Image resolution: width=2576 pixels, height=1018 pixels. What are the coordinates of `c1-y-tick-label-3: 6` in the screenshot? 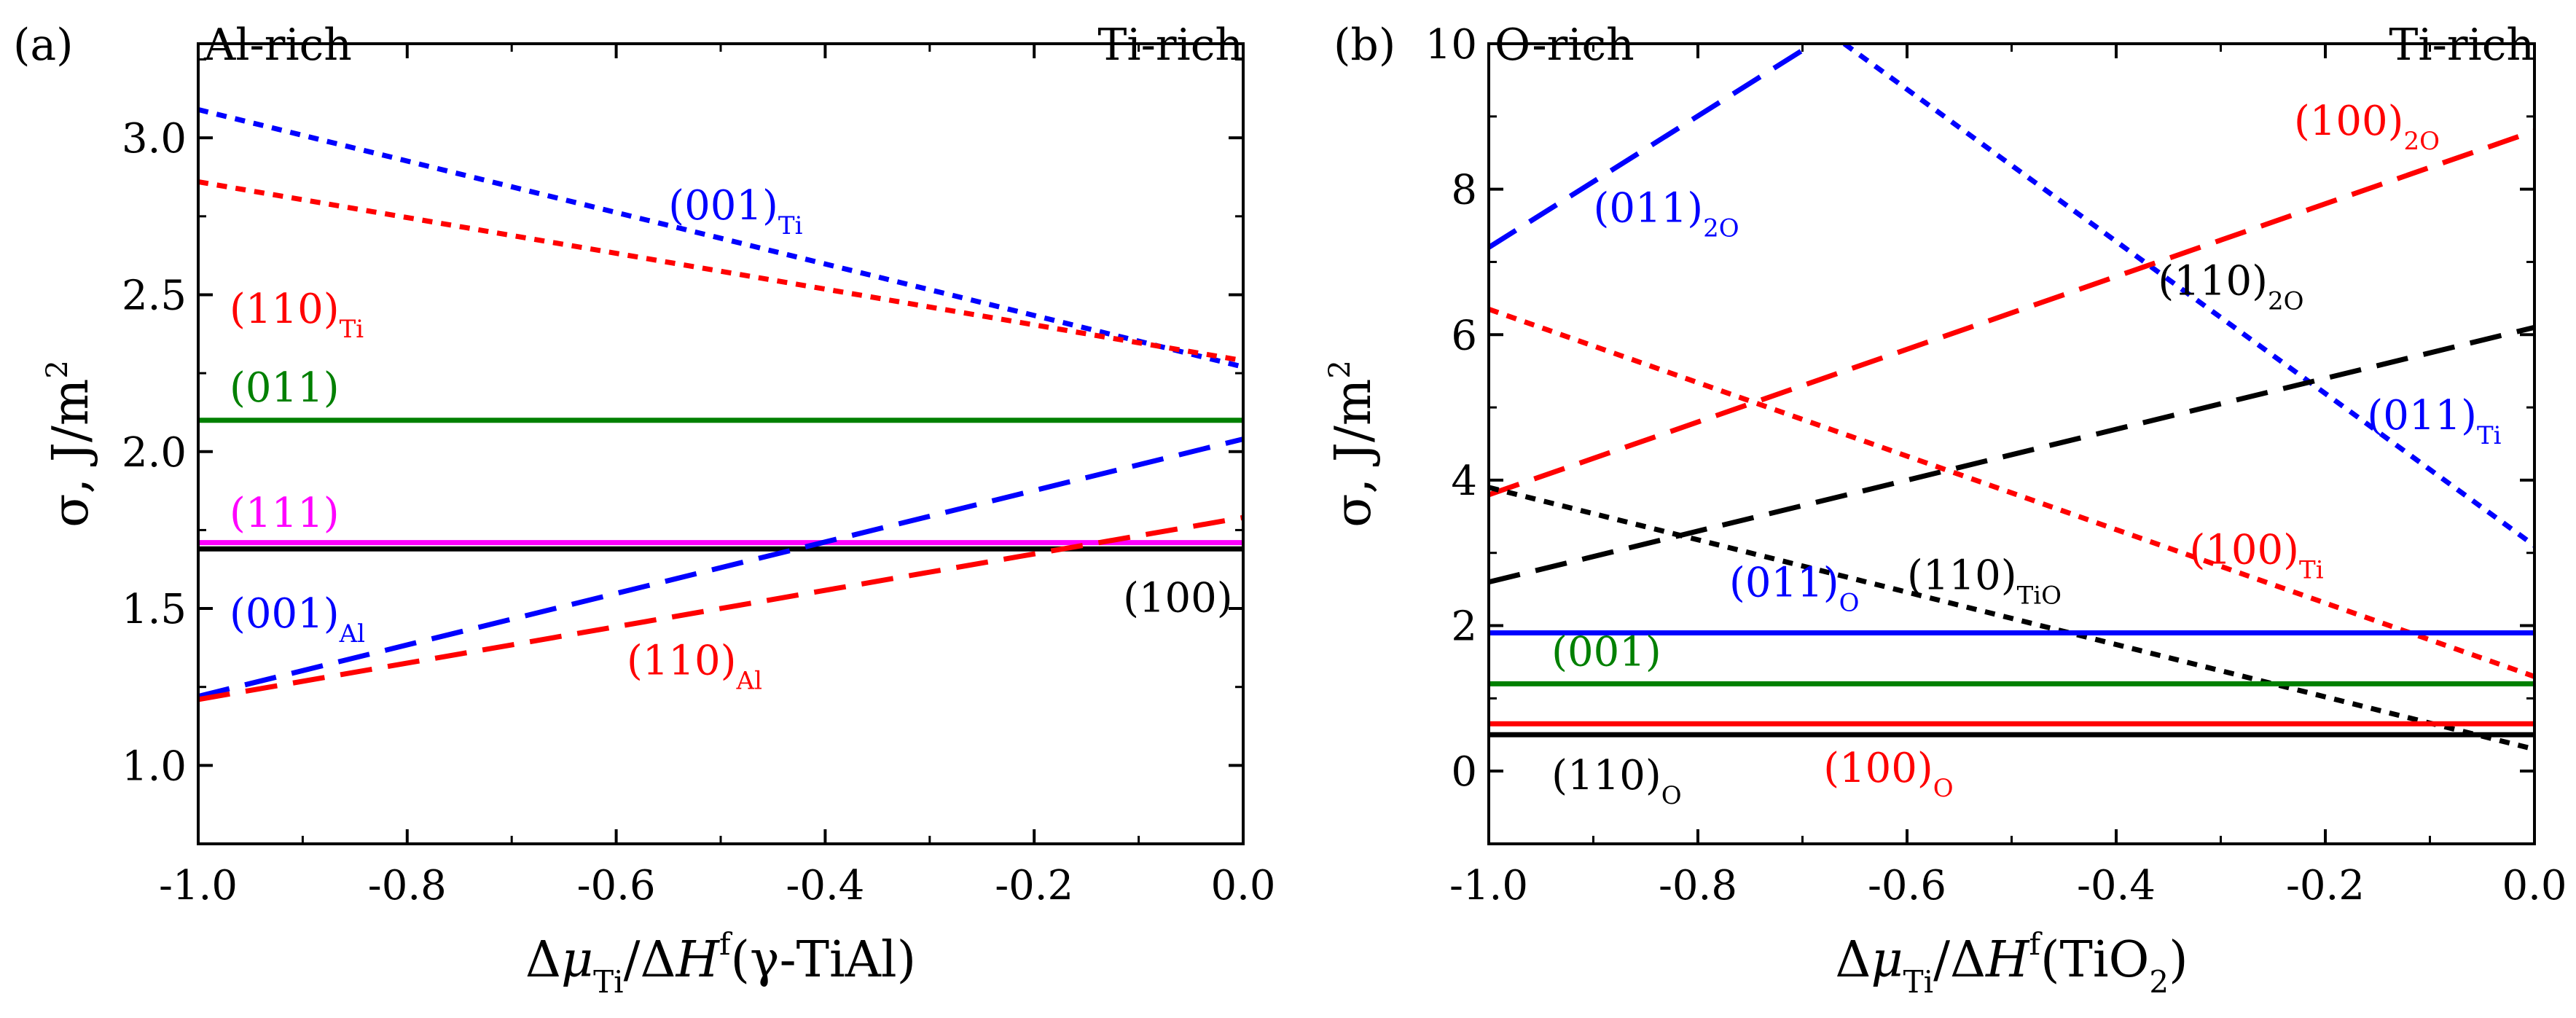 It's located at (1464, 335).